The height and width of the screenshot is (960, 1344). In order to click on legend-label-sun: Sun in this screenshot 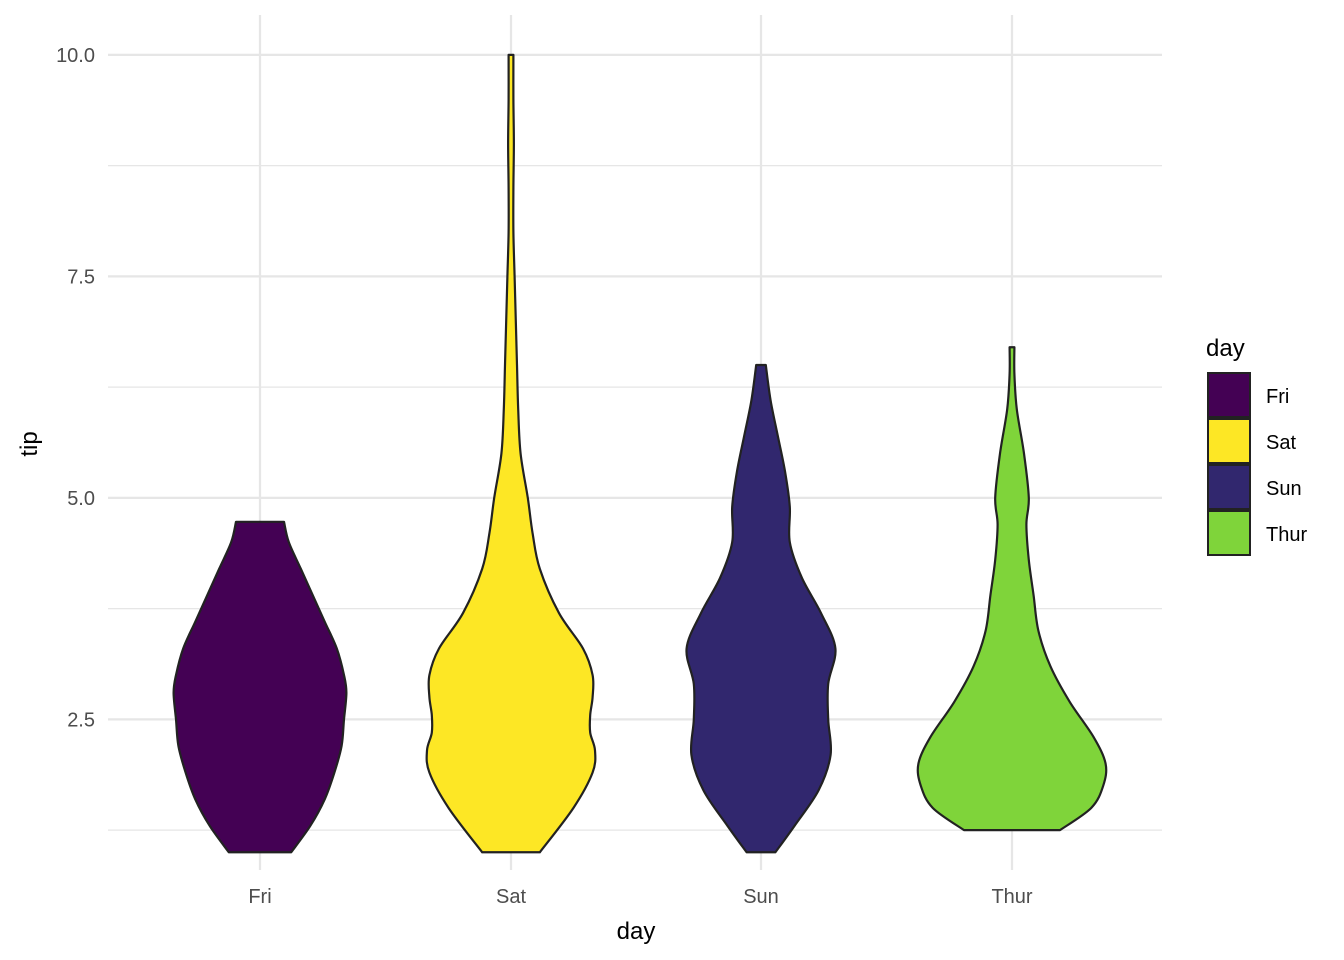, I will do `click(1284, 489)`.